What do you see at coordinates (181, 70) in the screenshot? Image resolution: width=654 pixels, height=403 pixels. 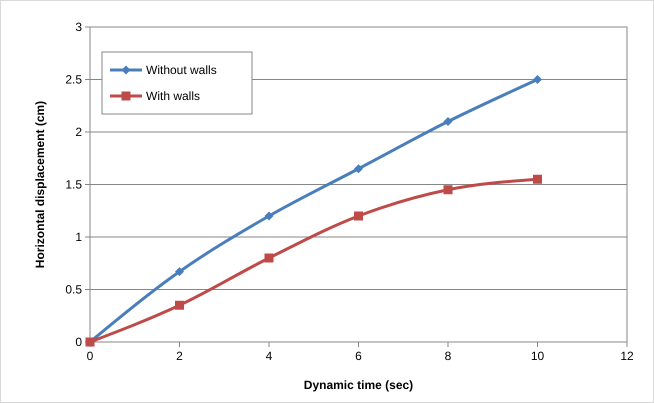 I see `legend-label: Without walls` at bounding box center [181, 70].